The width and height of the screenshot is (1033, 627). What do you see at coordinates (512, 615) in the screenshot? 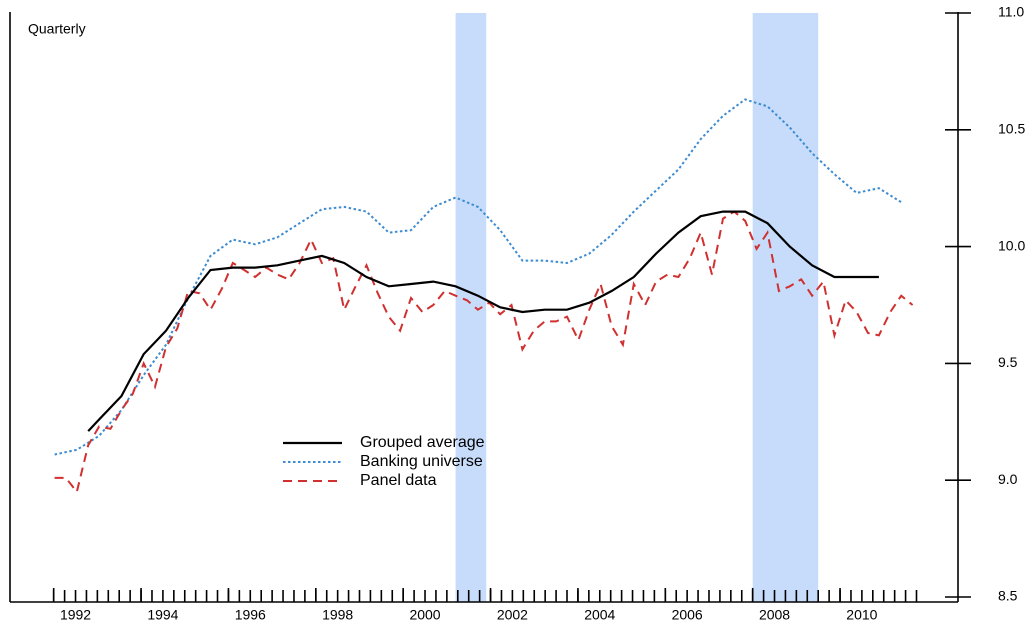
I see `x-tick-label: 2002` at bounding box center [512, 615].